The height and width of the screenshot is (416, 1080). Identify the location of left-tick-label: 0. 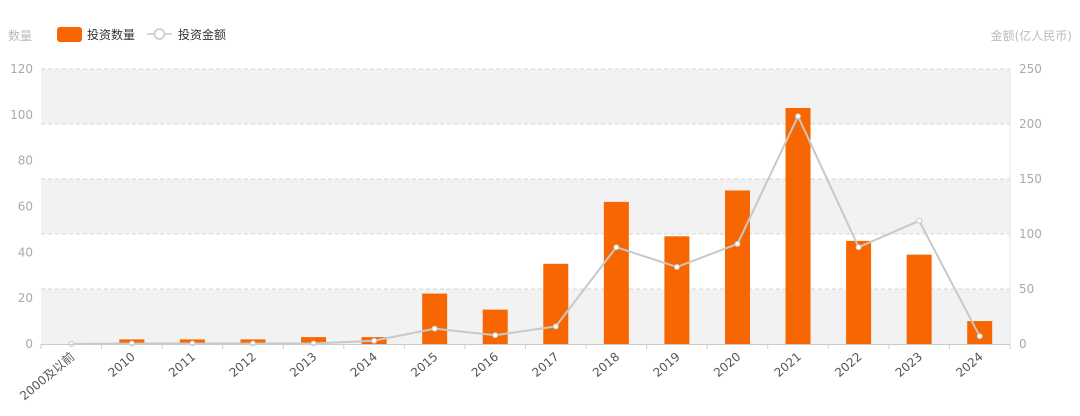
(29, 344).